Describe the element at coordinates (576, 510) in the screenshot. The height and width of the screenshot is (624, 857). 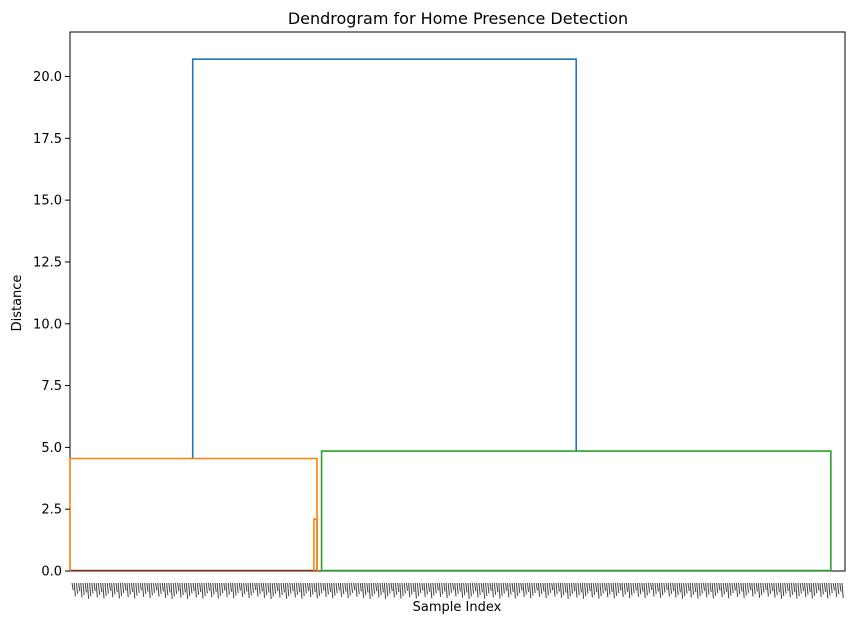
I see `cluster-2-merge` at that location.